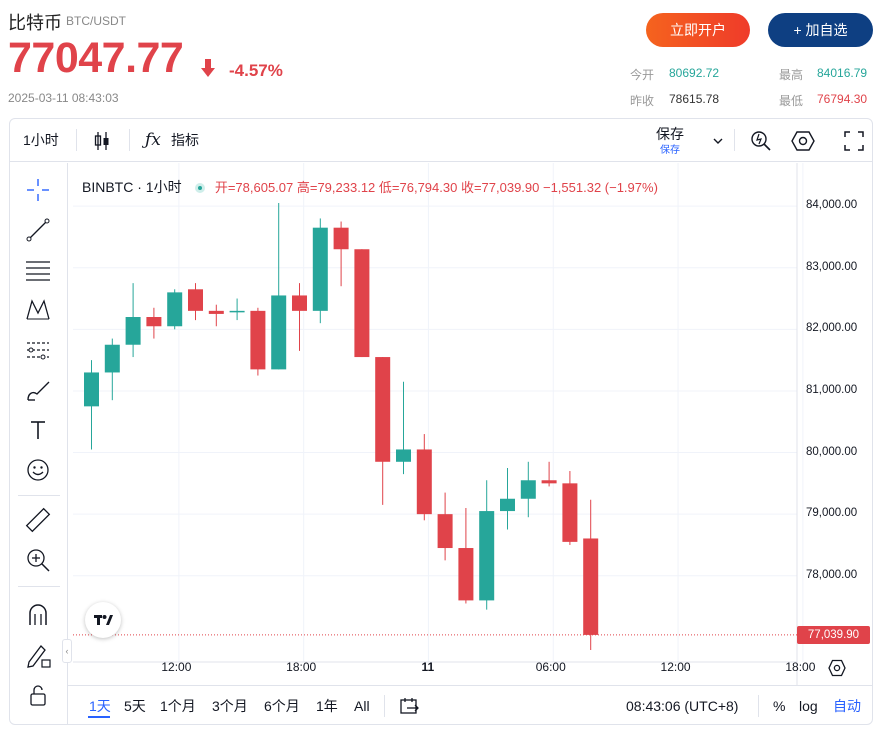  I want to click on goto-date-icon, so click(409, 706).